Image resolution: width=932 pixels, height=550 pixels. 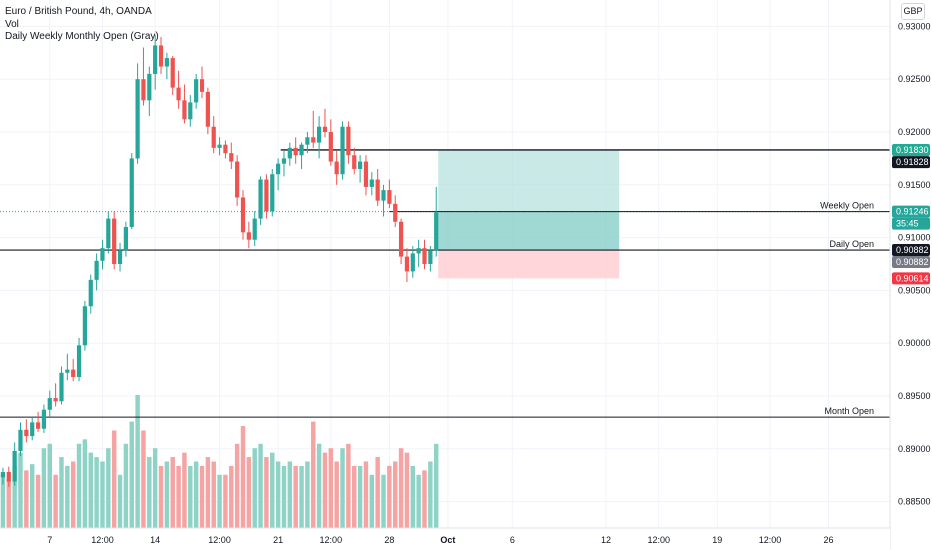 I want to click on price-tick-label: 0.90000, so click(x=914, y=343).